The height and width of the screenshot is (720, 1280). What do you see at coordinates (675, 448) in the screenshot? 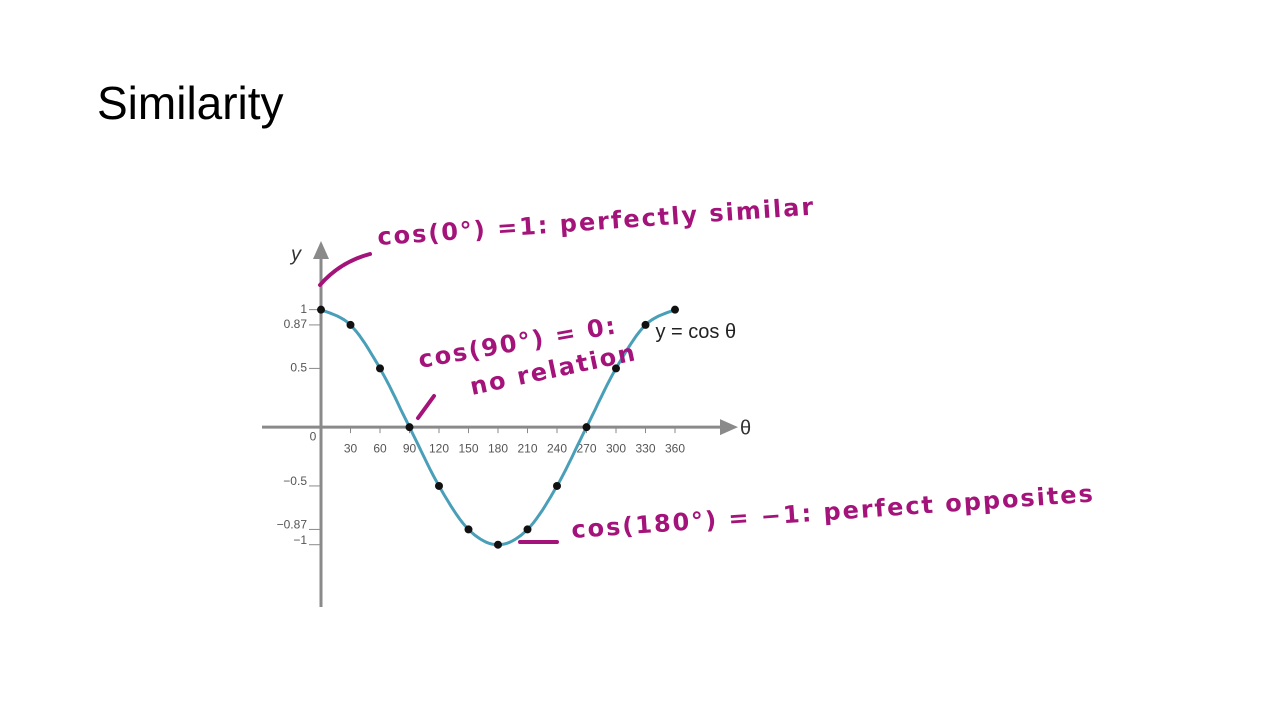
I see `x-tick-label: 360` at bounding box center [675, 448].